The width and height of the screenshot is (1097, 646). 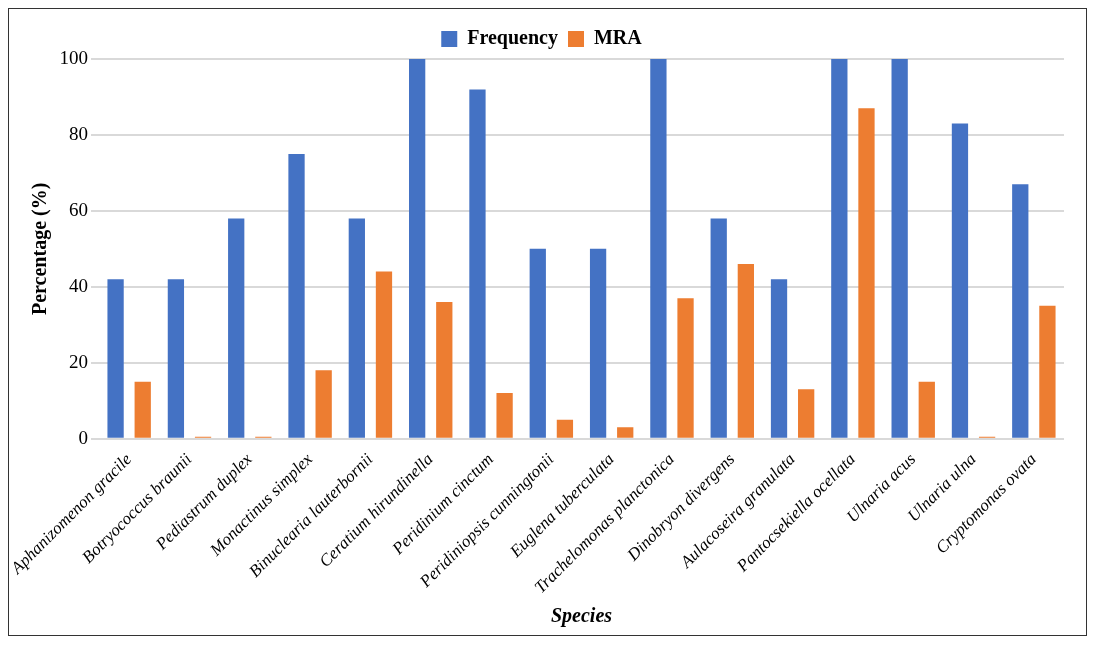 I want to click on y-tick-label: 40, so click(x=78, y=285).